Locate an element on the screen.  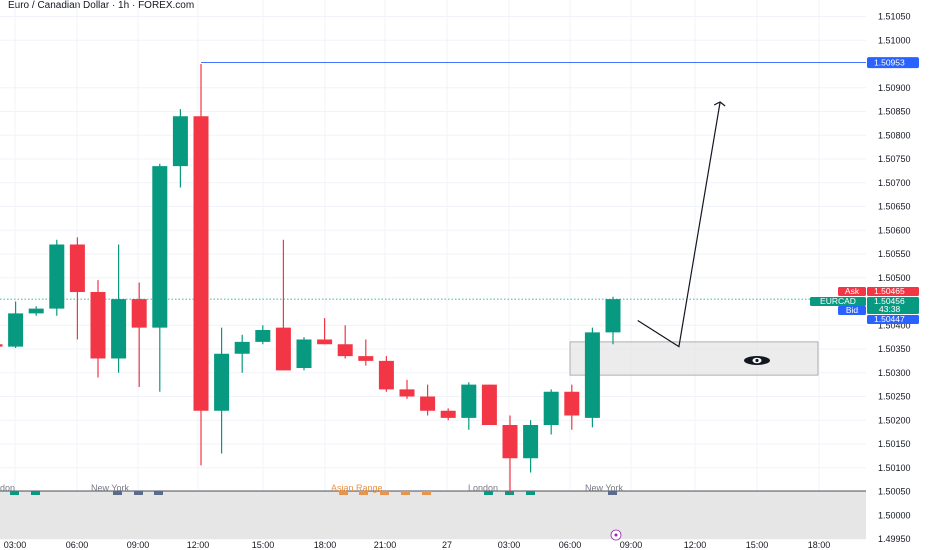
ask-value-tag is located at coordinates (893, 291).